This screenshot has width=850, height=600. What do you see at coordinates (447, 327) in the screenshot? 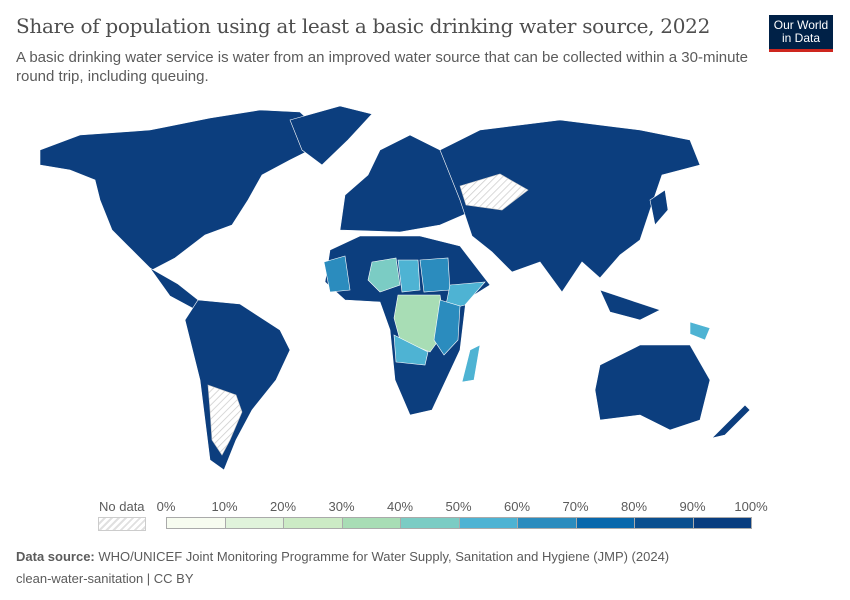
I see `region-east-africa` at bounding box center [447, 327].